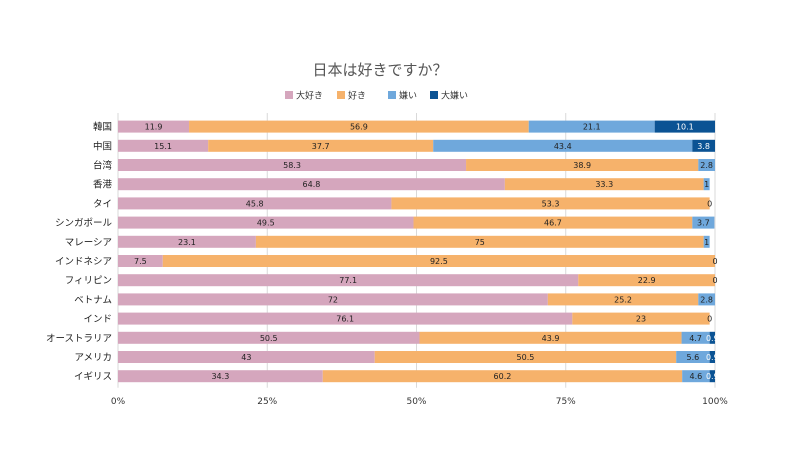  I want to click on x-tick-label-2: 50%, so click(416, 402).